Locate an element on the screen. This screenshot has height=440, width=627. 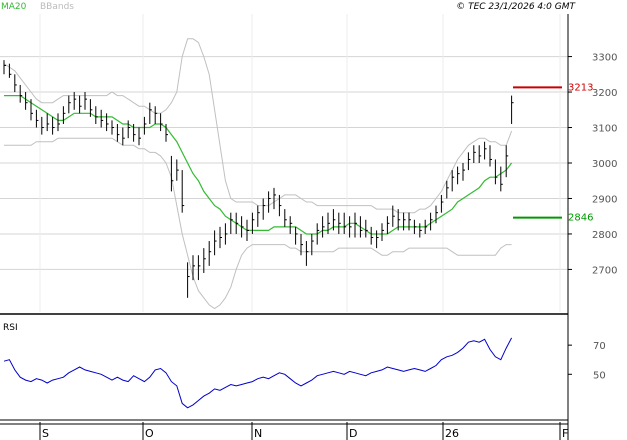
price-axis: 2700 2800 2900 3000 3100 3200 3300 is located at coordinates (592, 164).